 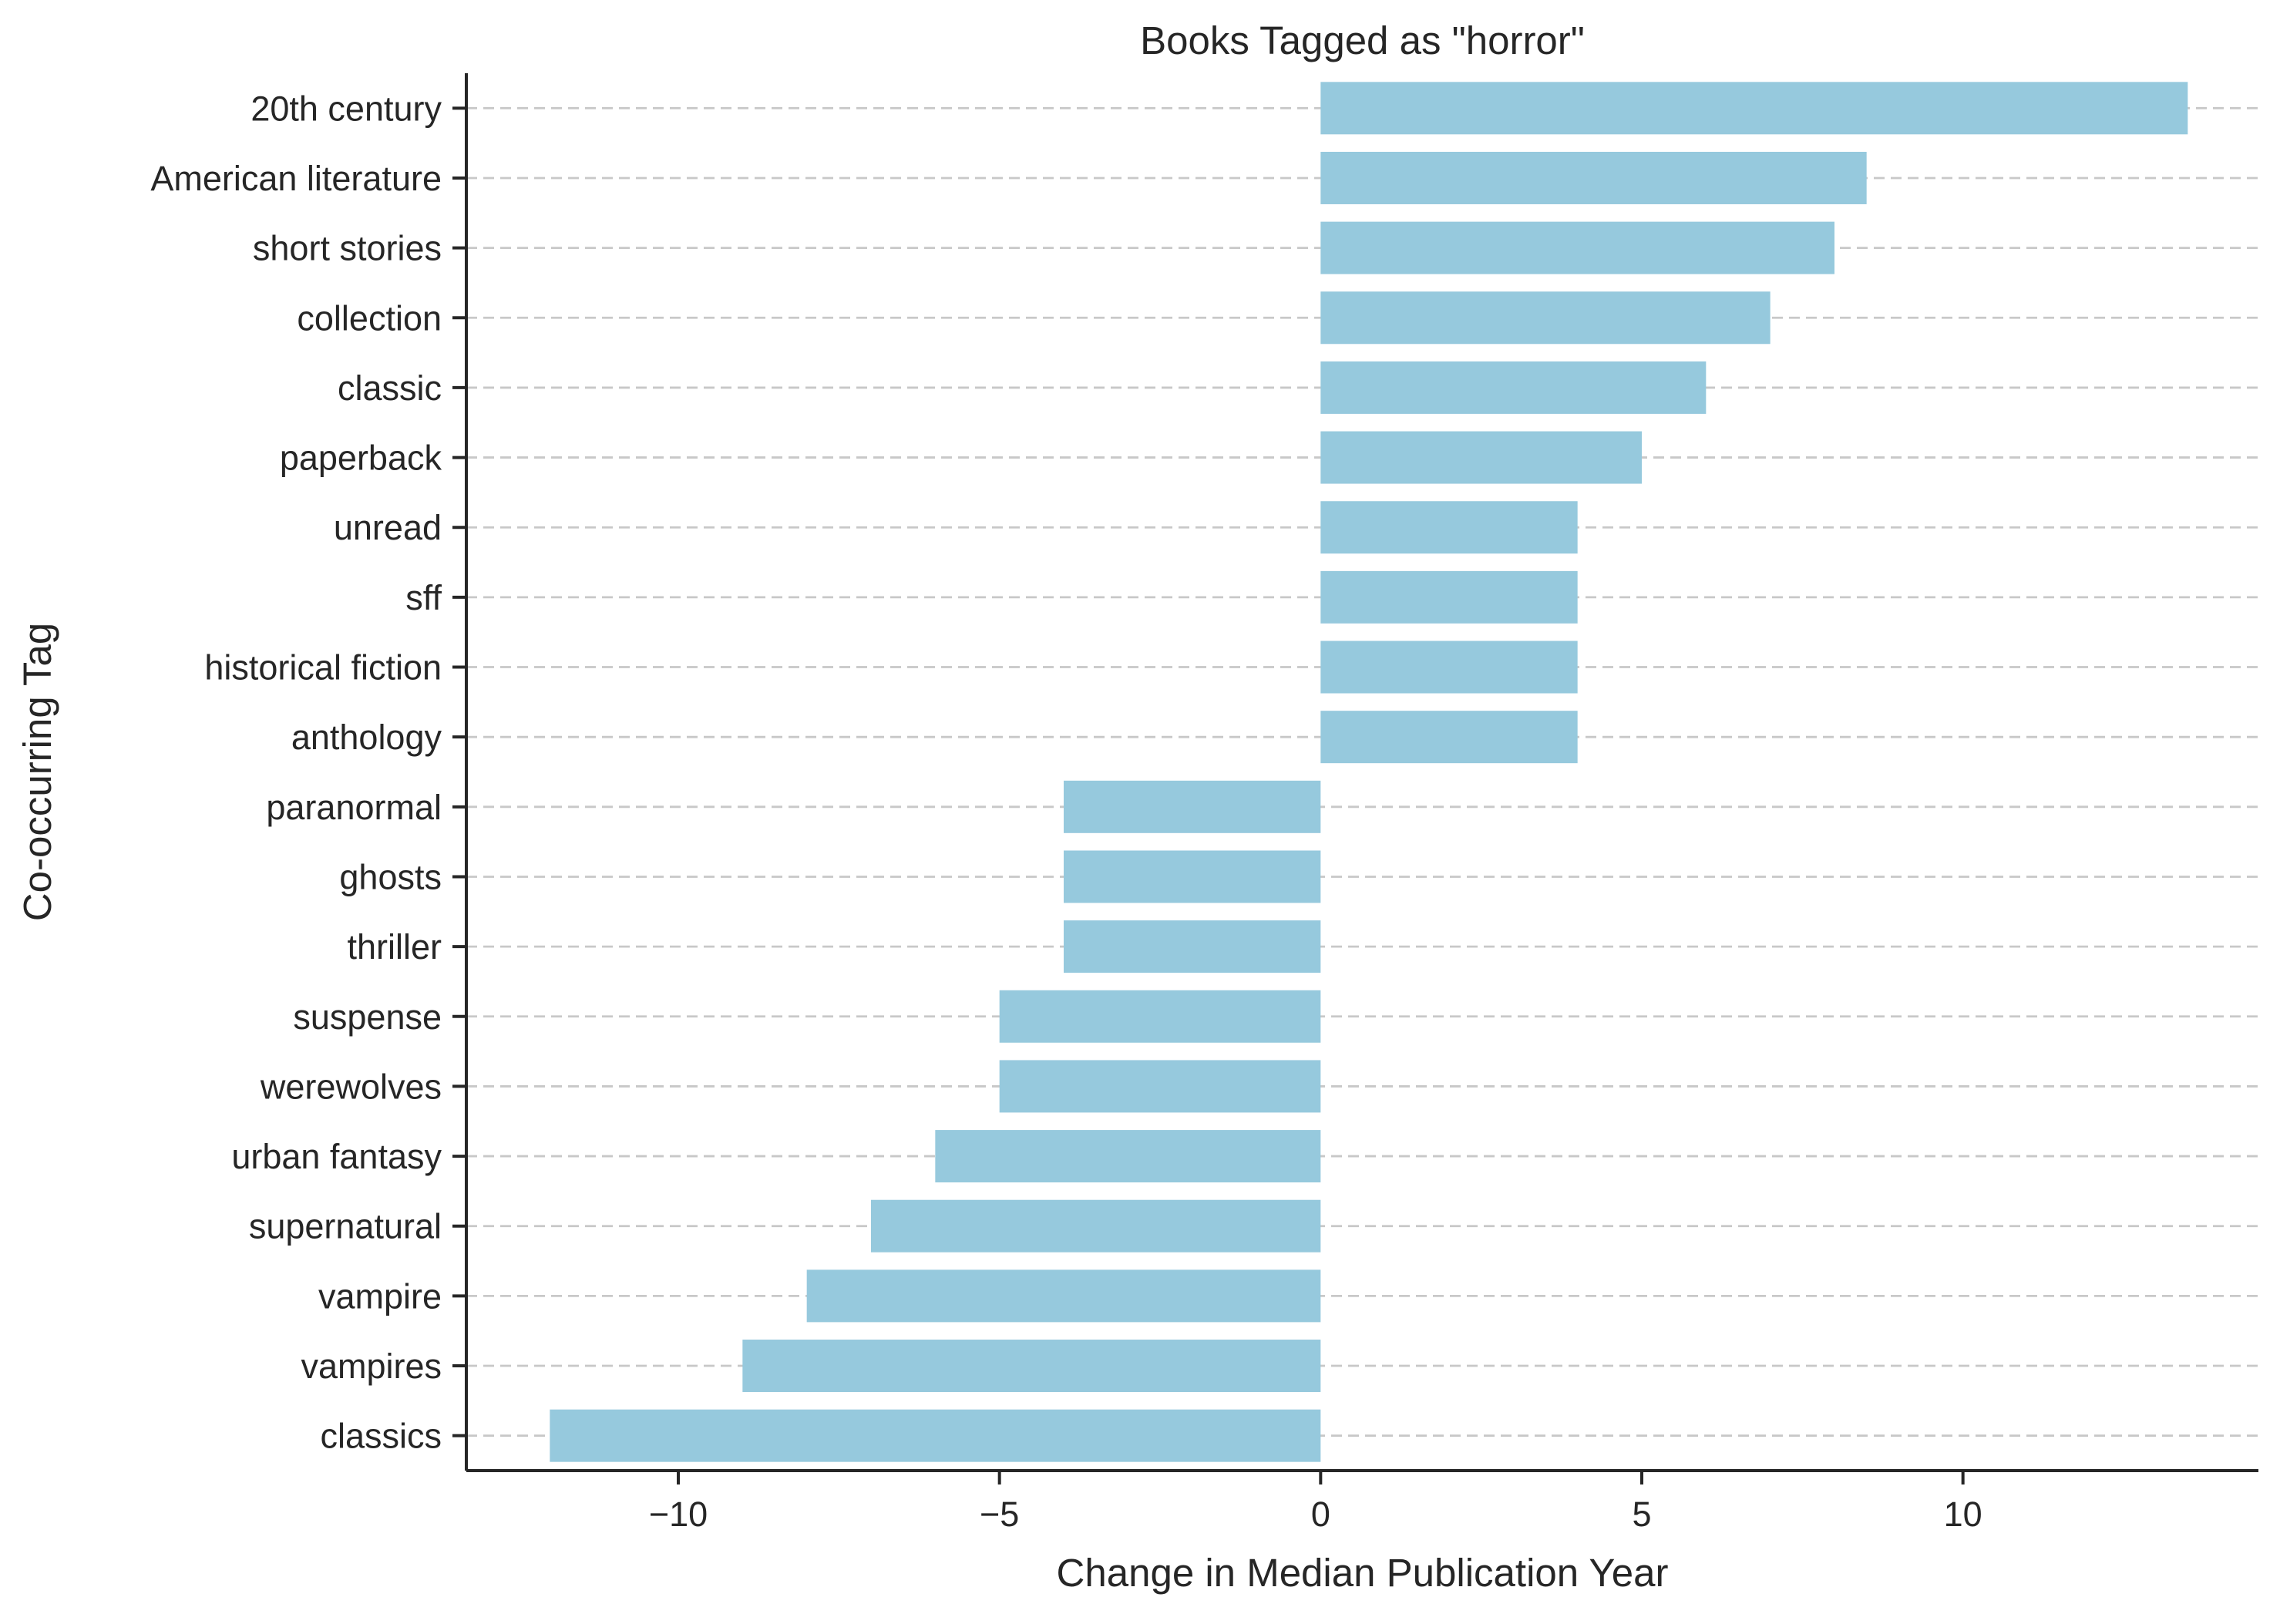 I want to click on y-tick-label: historical fiction, so click(x=323, y=668).